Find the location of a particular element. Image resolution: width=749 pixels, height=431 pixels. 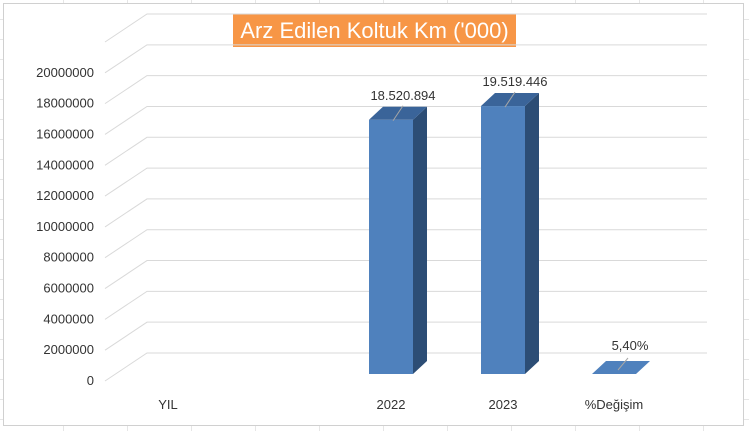

y-tick-label: 20000000 is located at coordinates (65, 72).